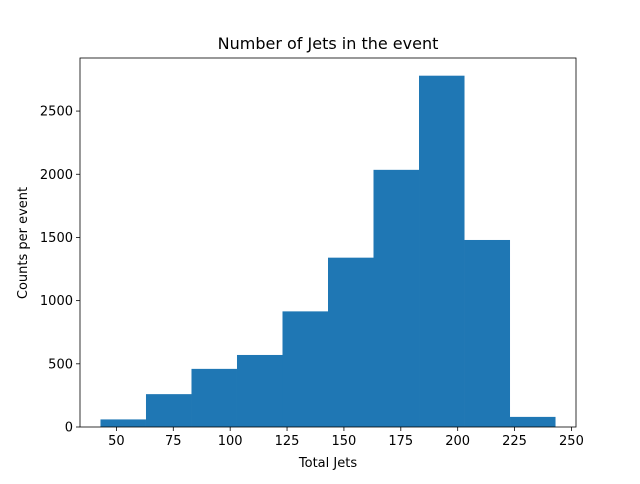  I want to click on y-tick-label: 2500, so click(56, 112).